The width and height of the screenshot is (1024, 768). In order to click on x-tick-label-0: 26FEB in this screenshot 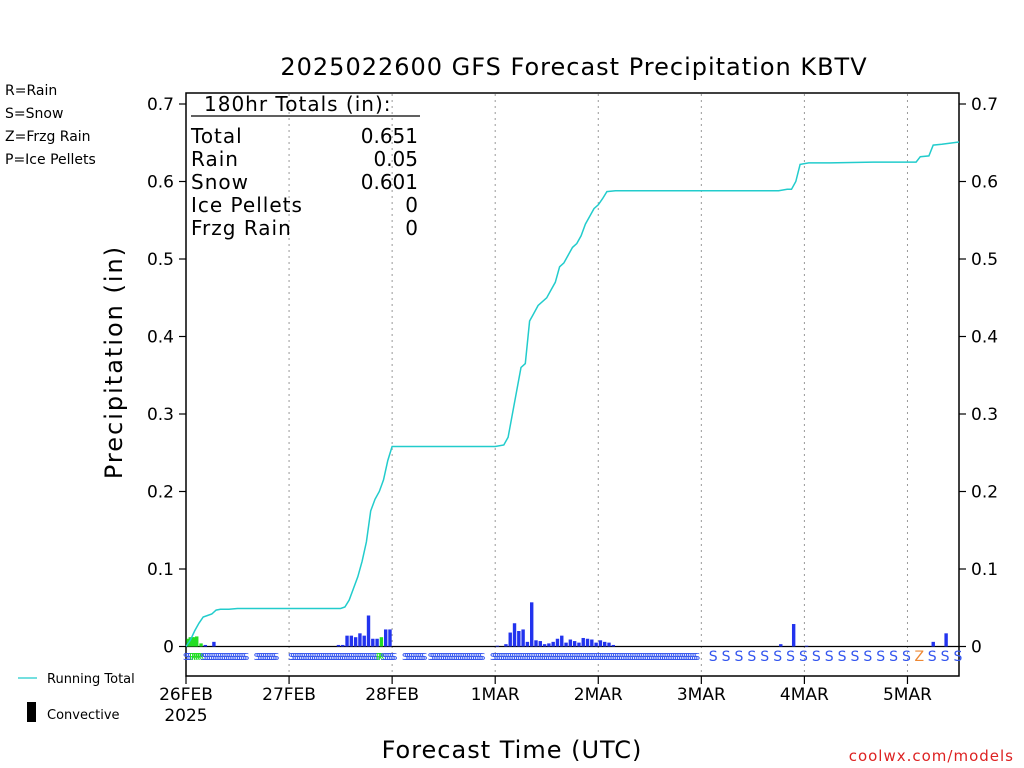, I will do `click(186, 695)`.